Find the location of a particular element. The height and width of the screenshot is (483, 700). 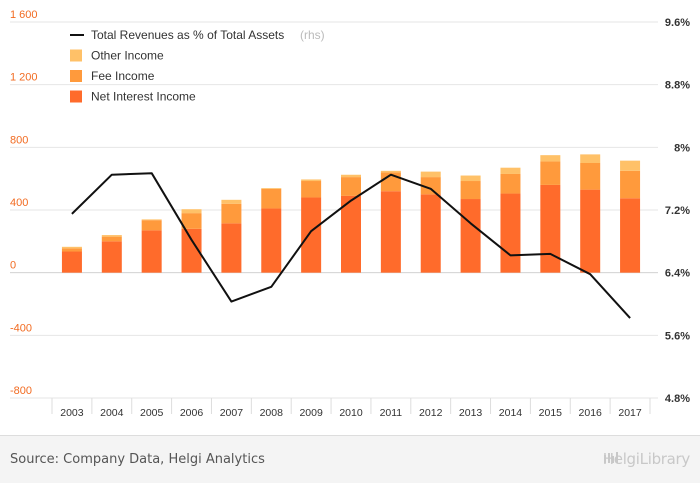

x-tick-label: 2010 is located at coordinates (351, 413).